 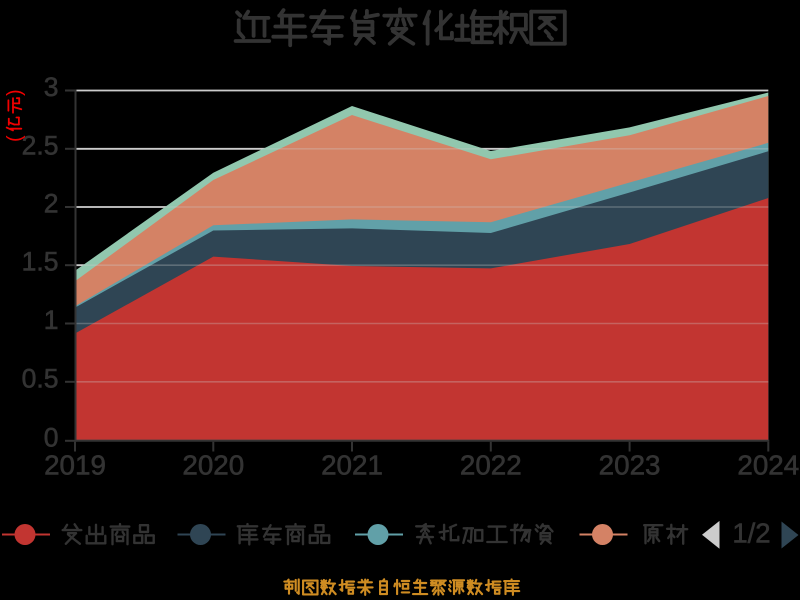 I want to click on svg-text: 2019, so click(x=75, y=465).